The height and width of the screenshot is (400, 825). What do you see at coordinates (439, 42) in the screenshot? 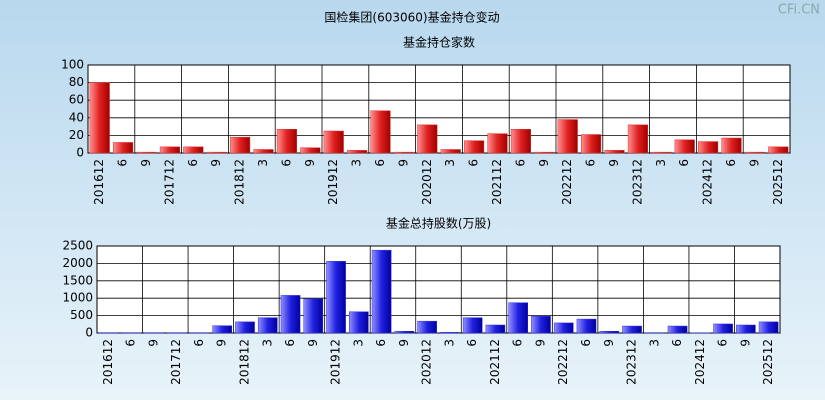
I see `chart-title: 基金持仓家数` at bounding box center [439, 42].